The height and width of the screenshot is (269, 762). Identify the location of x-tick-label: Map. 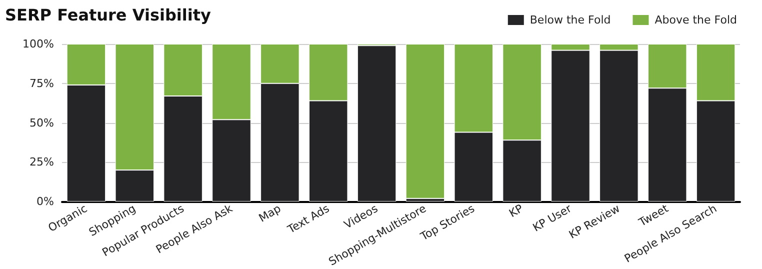
(270, 213).